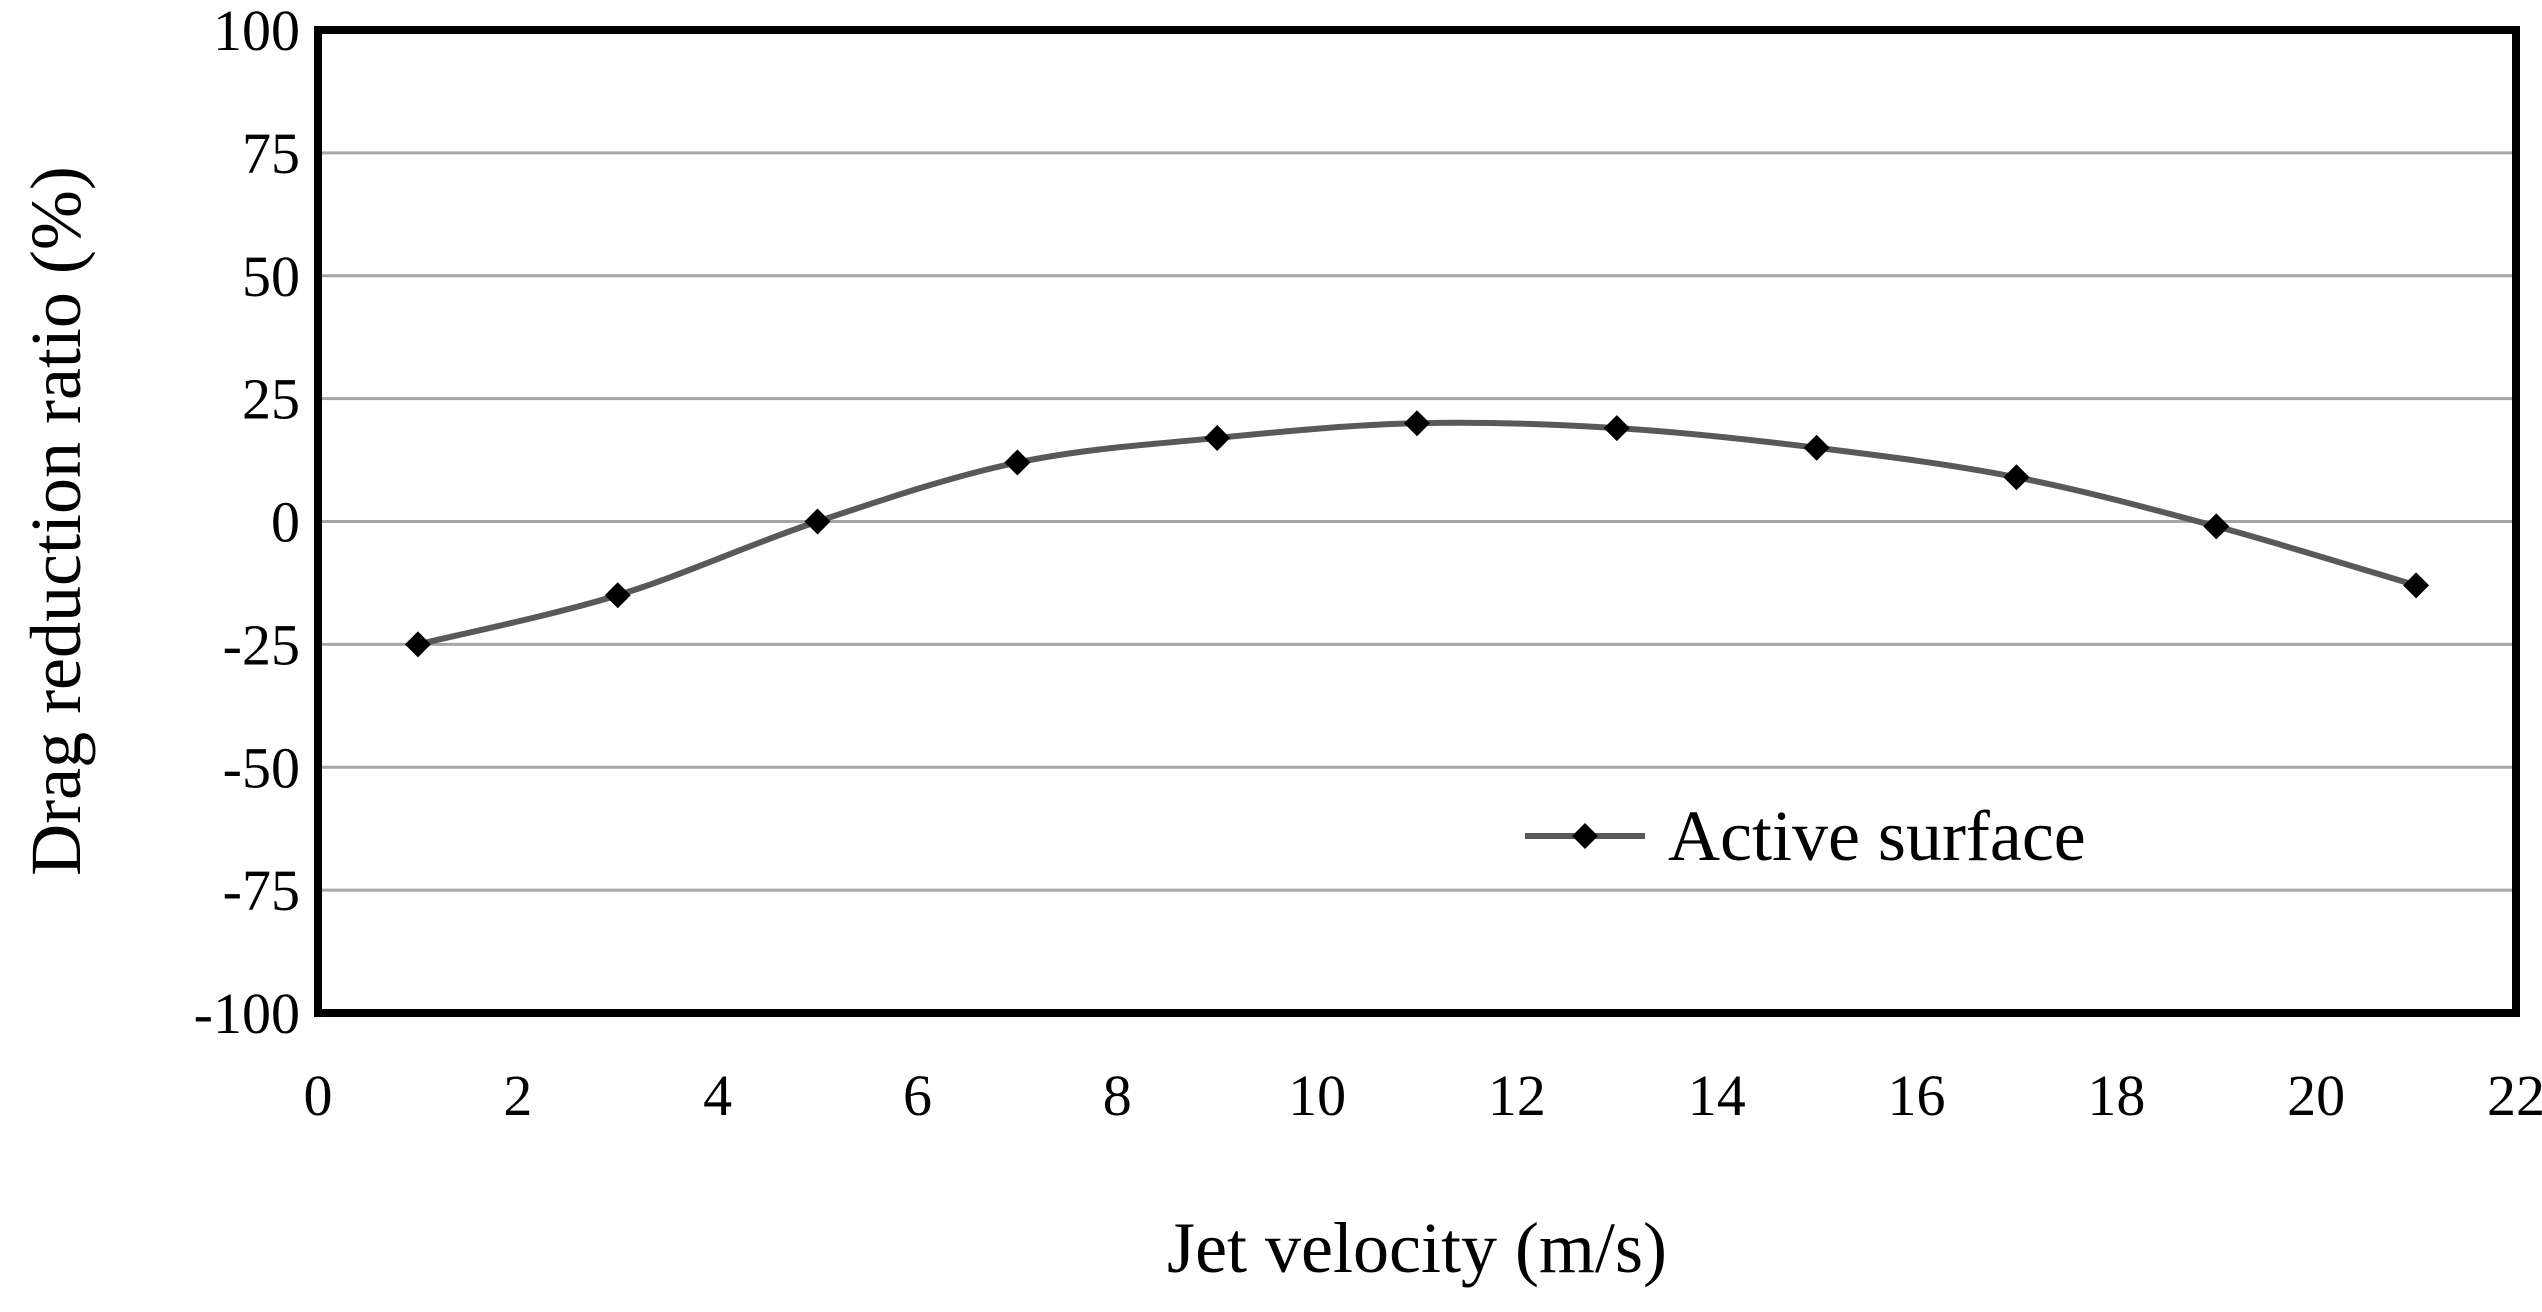  What do you see at coordinates (271, 276) in the screenshot?
I see `y-tick-label-2: 50` at bounding box center [271, 276].